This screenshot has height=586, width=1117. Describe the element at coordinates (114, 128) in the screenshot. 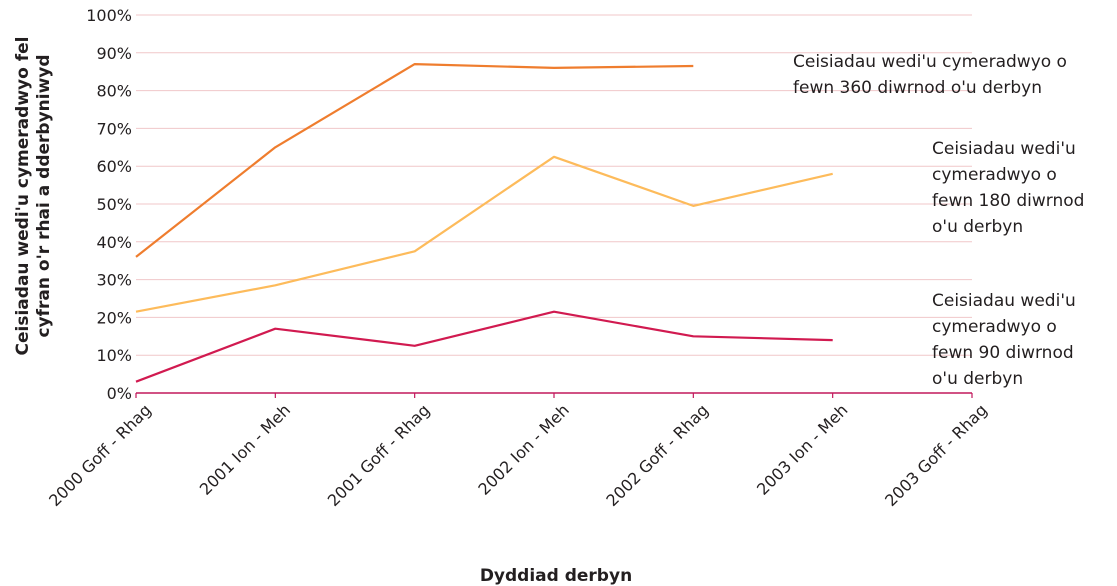

I see `y-tick-label: 70%` at that location.